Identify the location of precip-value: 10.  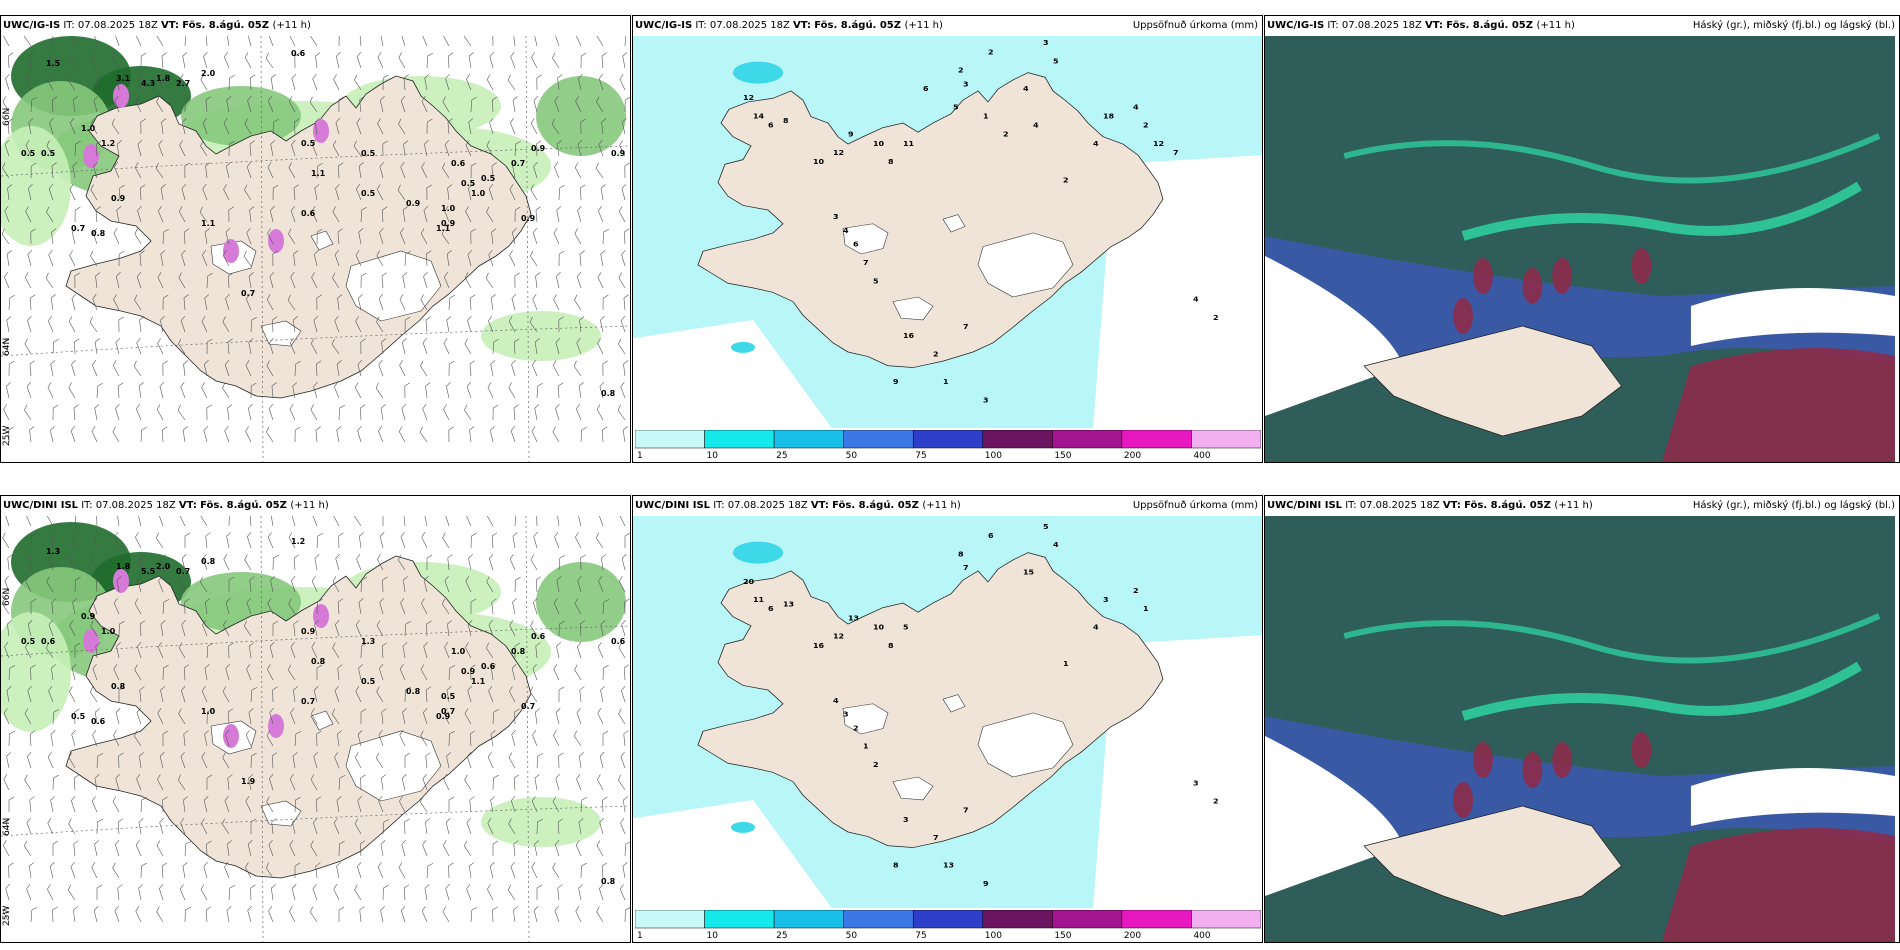
(878, 627).